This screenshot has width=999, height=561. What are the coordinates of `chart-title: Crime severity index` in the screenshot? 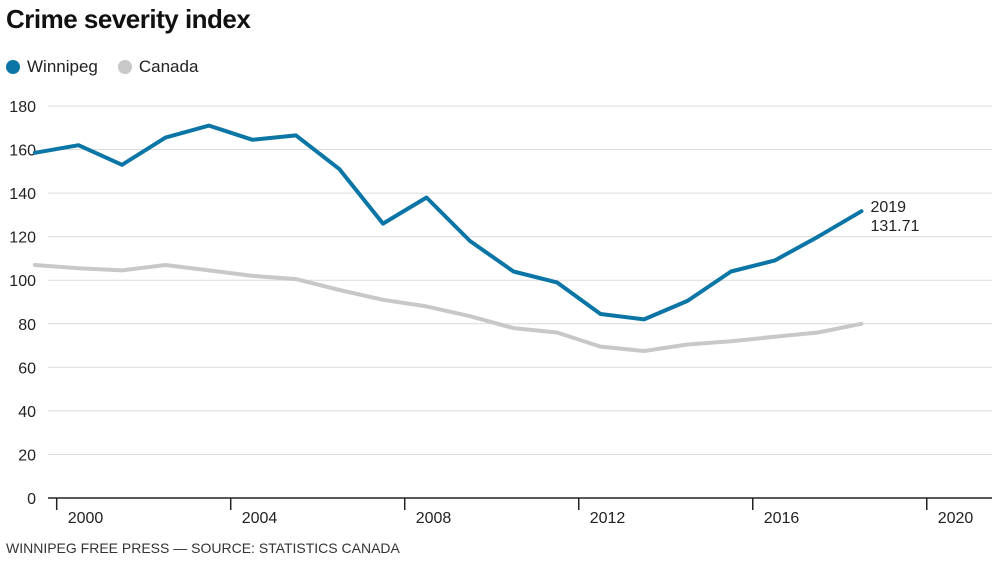 It's located at (128, 19).